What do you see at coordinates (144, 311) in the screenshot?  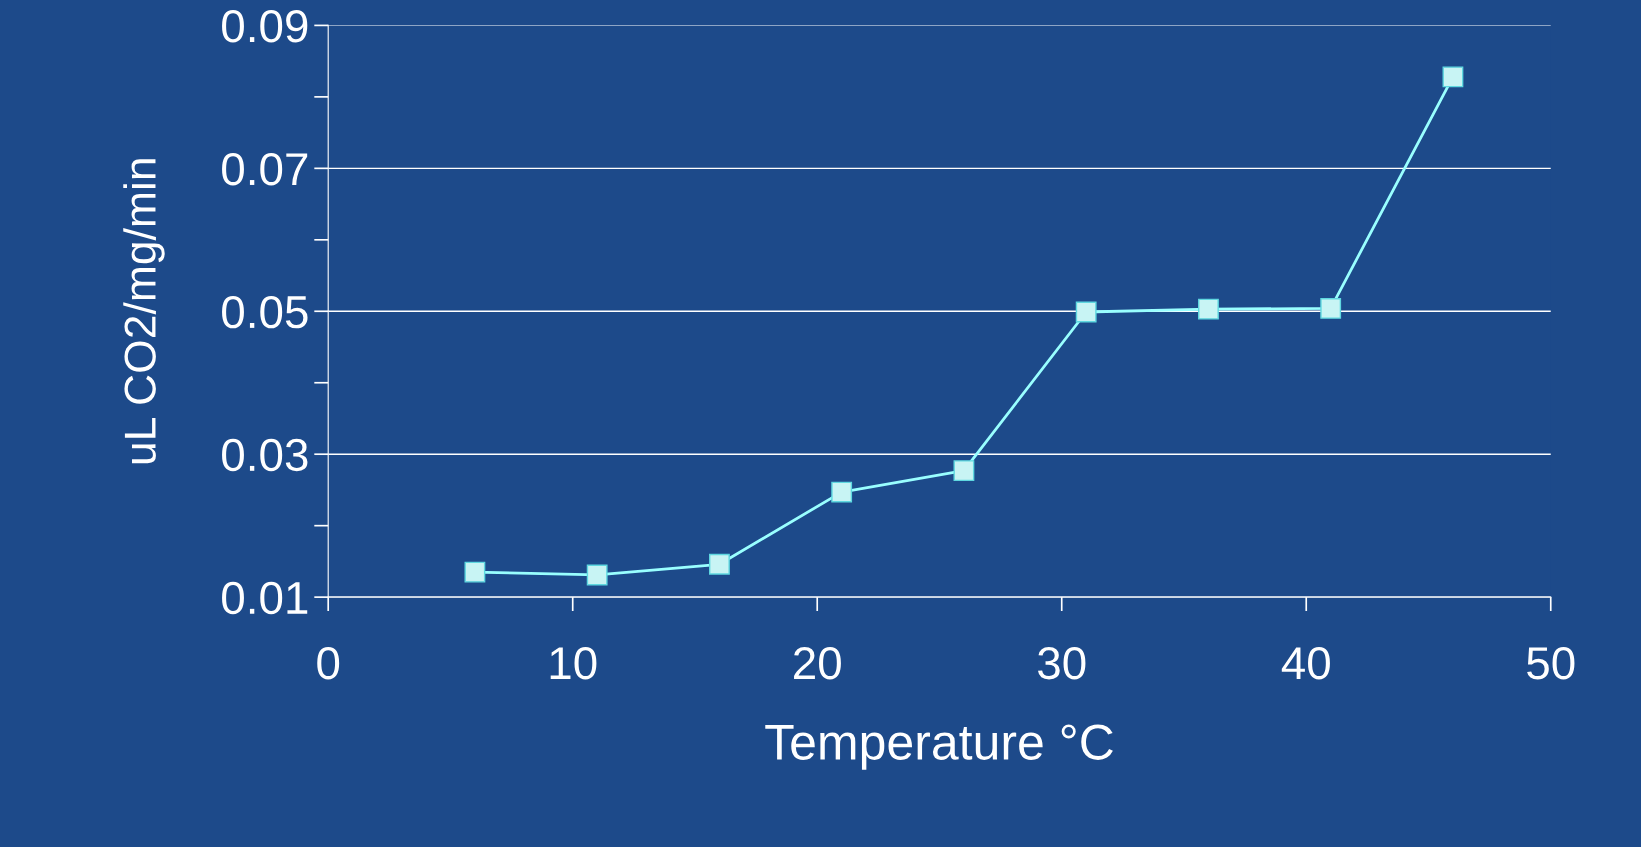 I see `y-axis-title: uL CO2/mg/min` at bounding box center [144, 311].